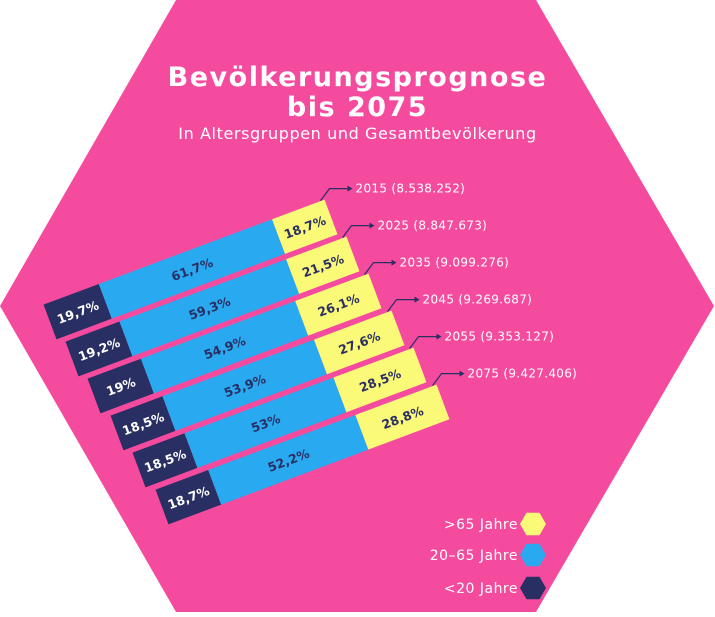 The image size is (715, 617). I want to click on bar-group: 18,5%53%28,5%, so click(279, 417).